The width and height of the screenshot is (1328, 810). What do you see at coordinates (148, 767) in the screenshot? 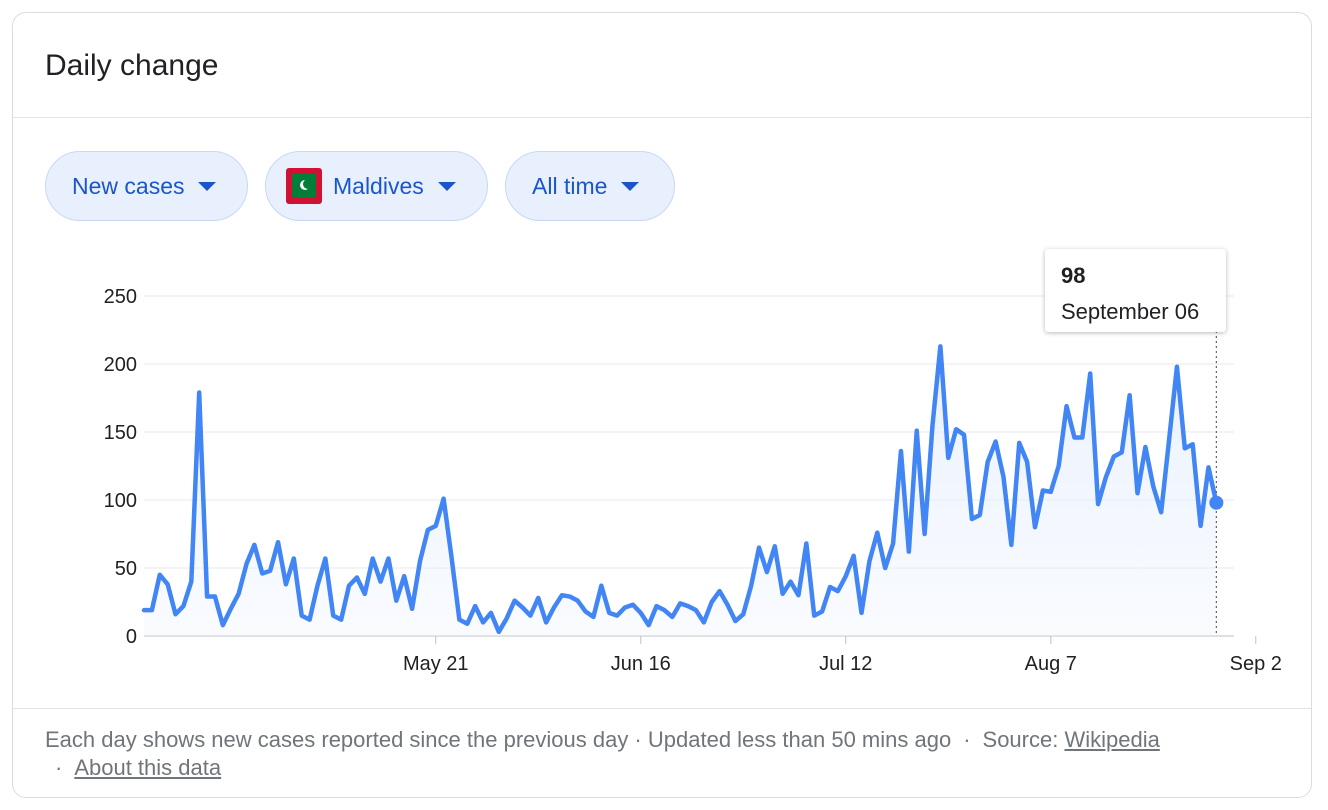
I see `about-data-link: About this data` at bounding box center [148, 767].